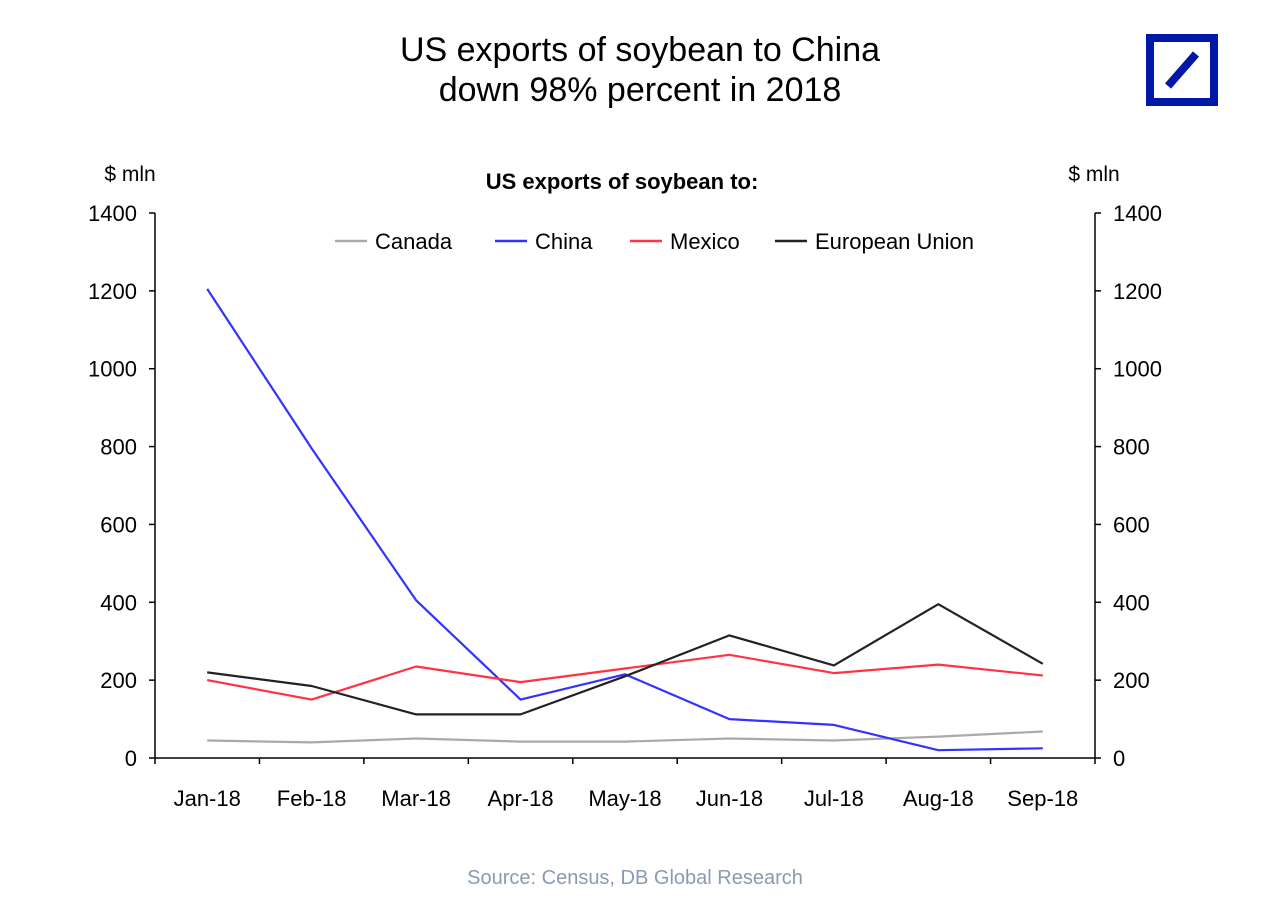 The width and height of the screenshot is (1280, 900). I want to click on y-tick-label-right: 1400, so click(1137, 213).